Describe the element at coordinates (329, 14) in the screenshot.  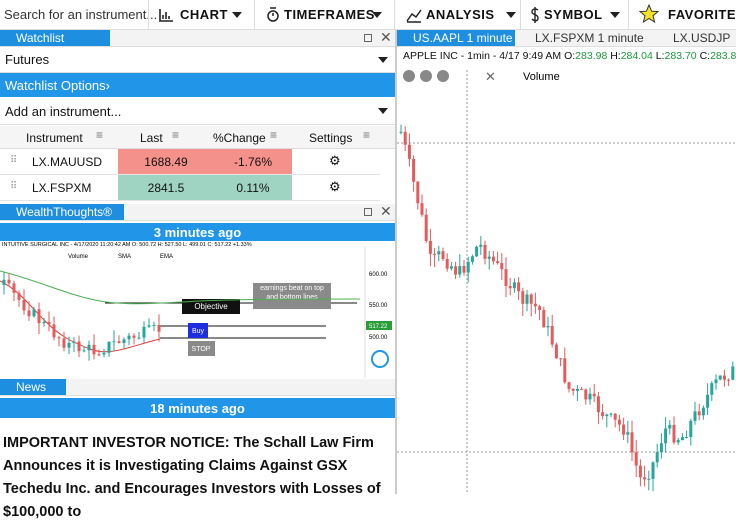
I see `menu-timeframes: TIMEFRAMES` at that location.